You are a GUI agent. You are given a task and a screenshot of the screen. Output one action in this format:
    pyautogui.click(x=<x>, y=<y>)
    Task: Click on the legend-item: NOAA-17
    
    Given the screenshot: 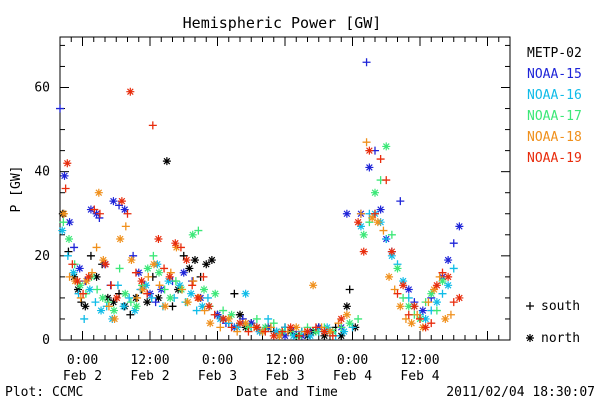 What is the action you would take?
    pyautogui.click(x=554, y=116)
    